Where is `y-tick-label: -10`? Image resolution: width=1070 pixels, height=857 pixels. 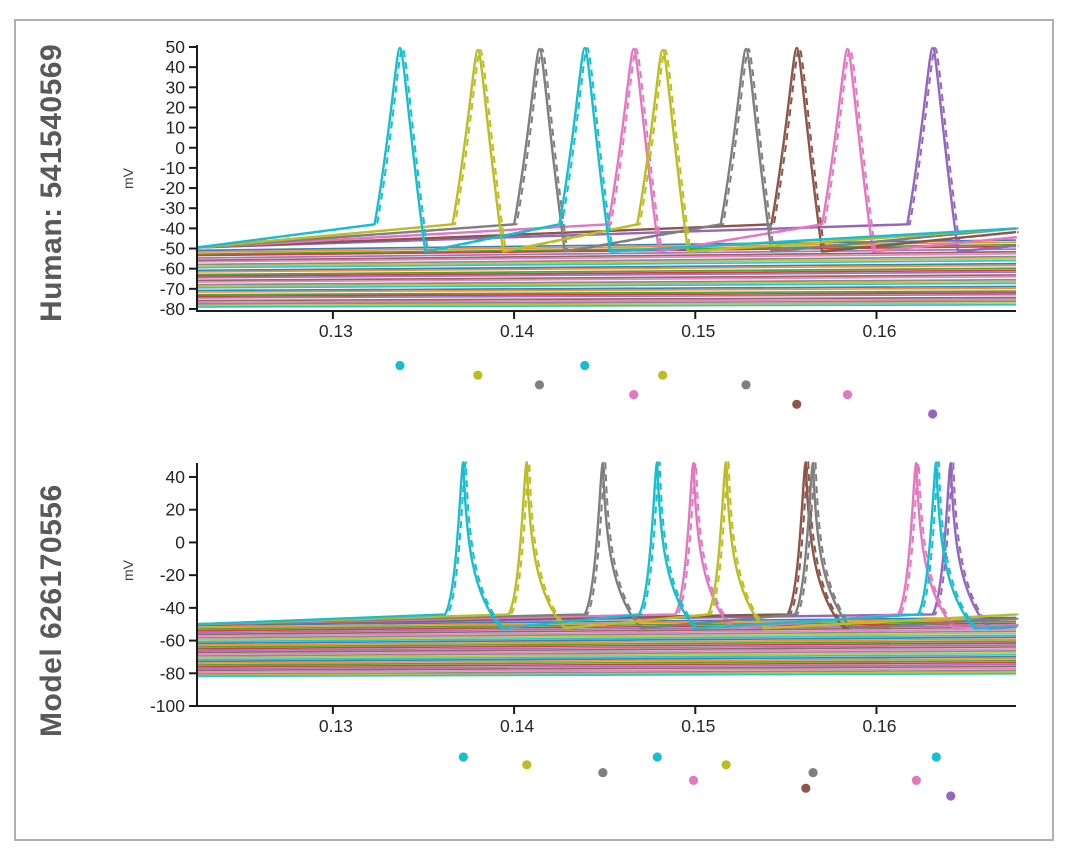
y-tick-label: -10 is located at coordinates (173, 168).